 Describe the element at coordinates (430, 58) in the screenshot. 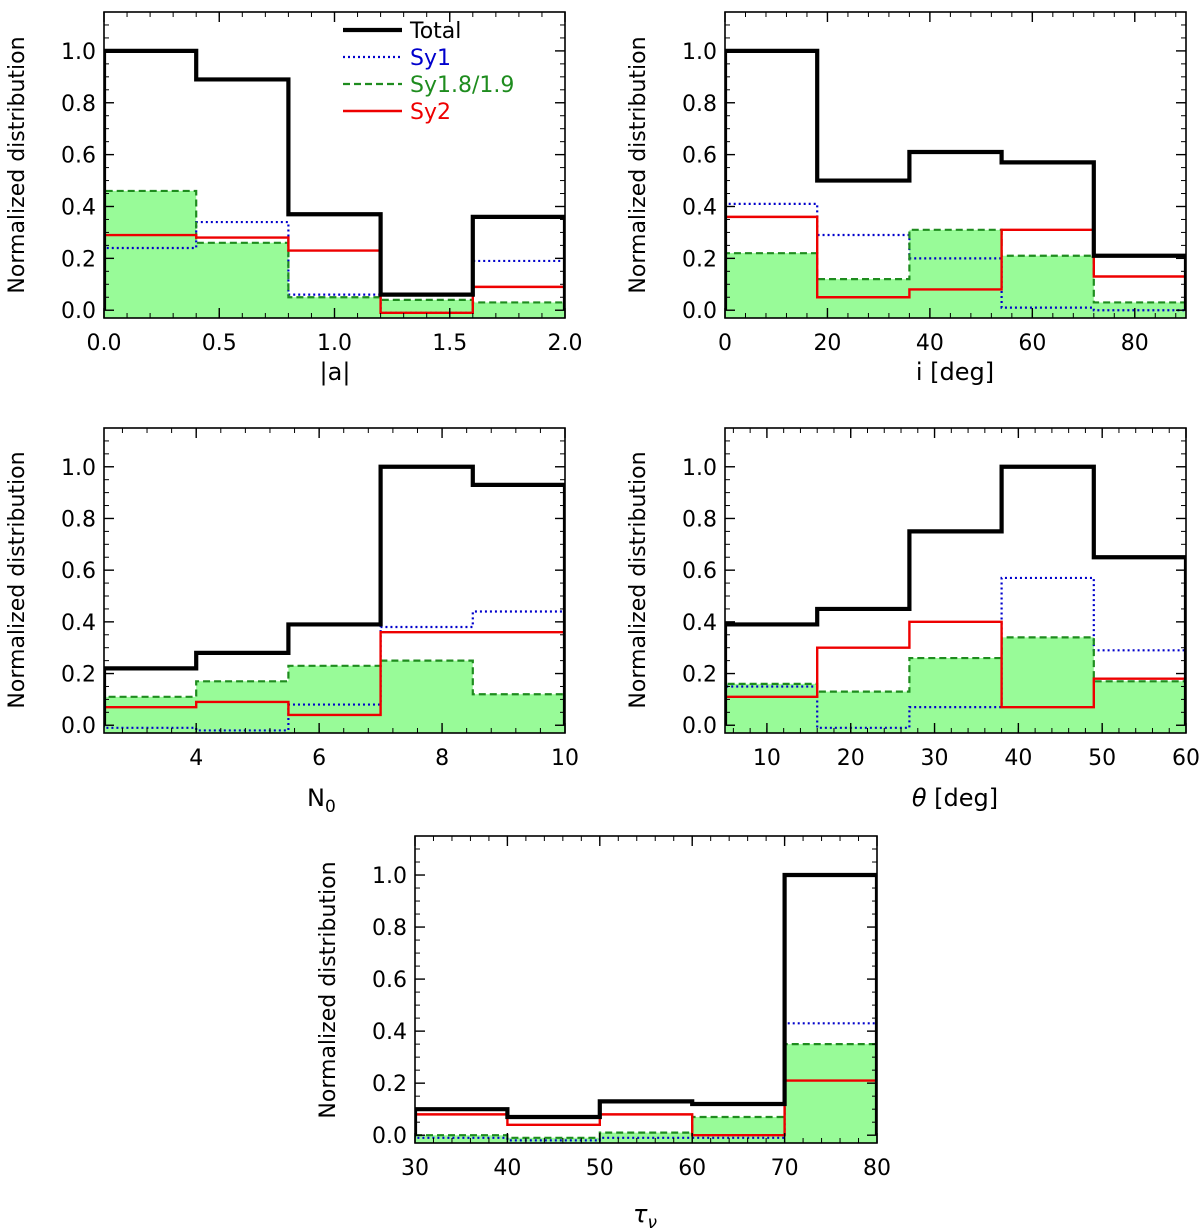

I see `legend-label-sy1: Sy1` at that location.